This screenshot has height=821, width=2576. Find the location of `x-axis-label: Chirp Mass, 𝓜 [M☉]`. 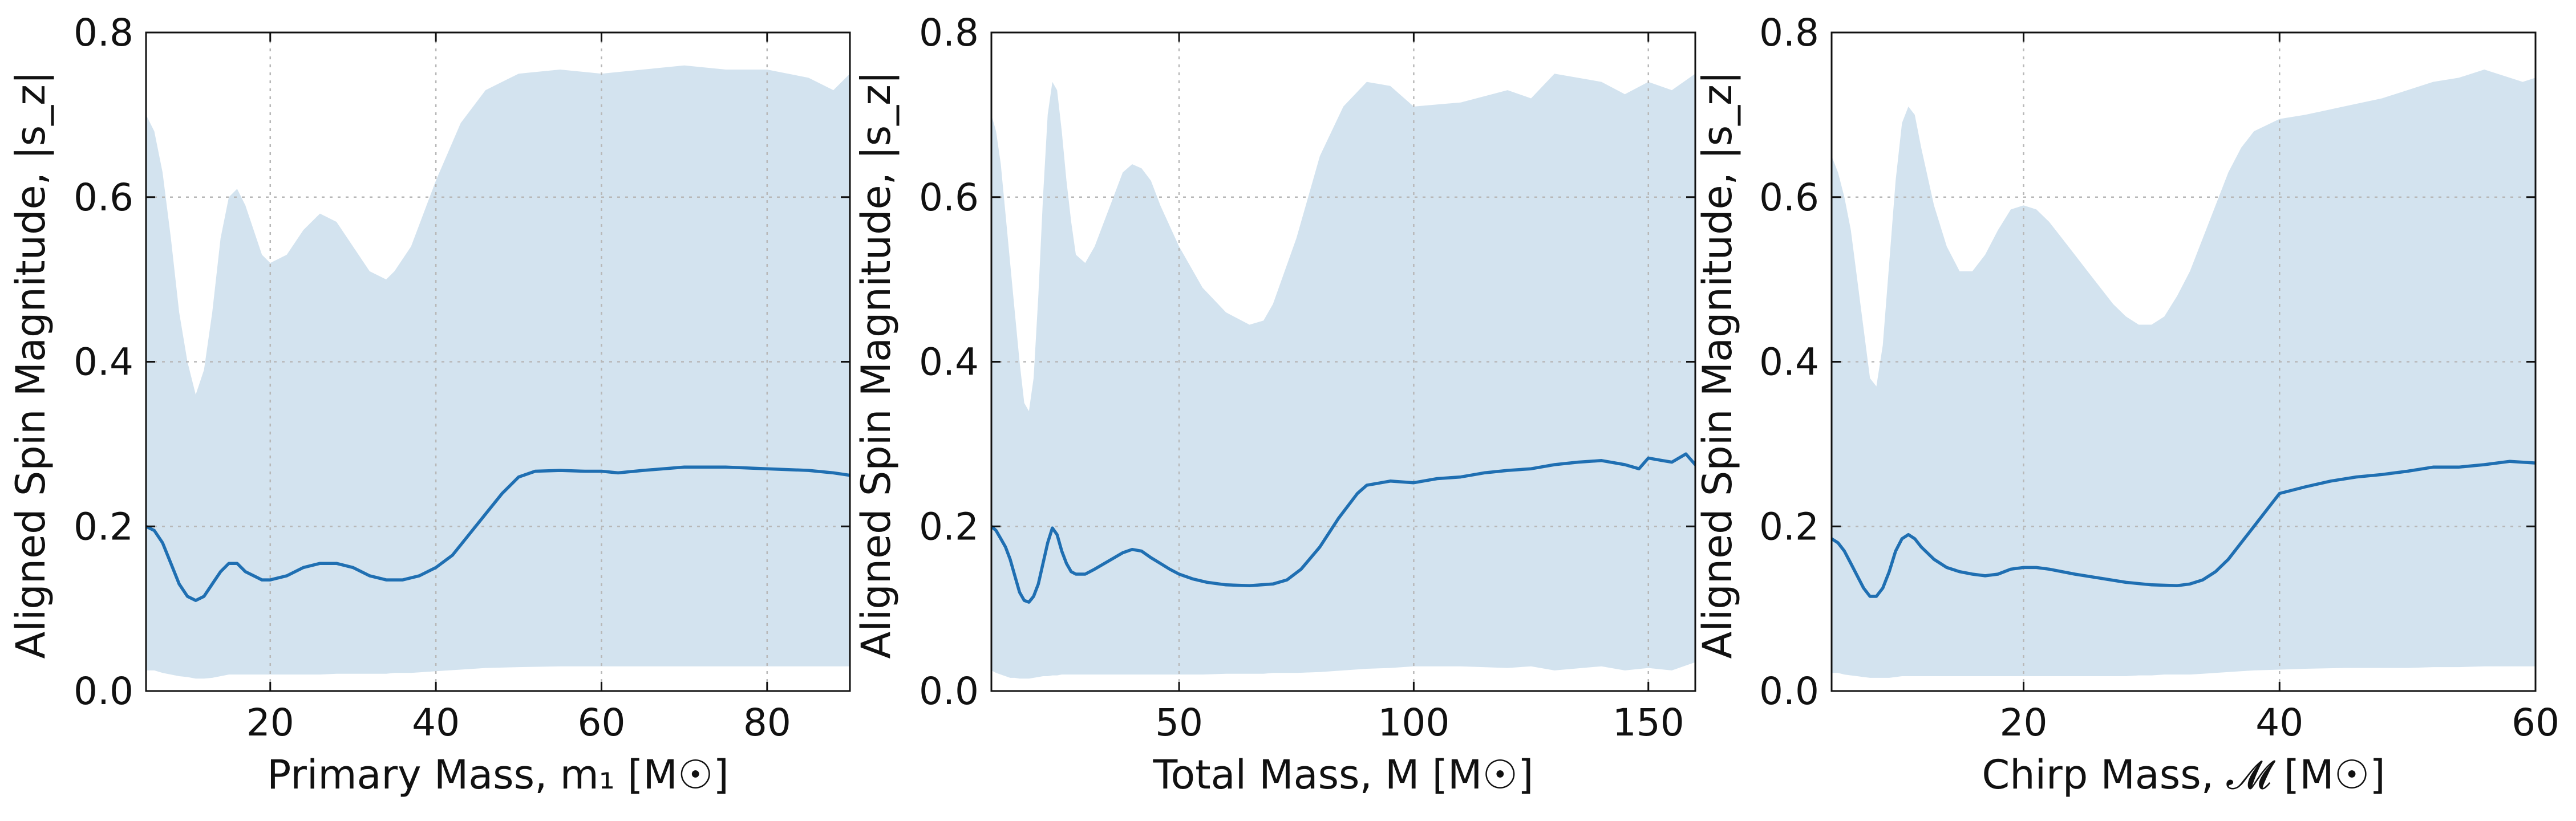

x-axis-label: Chirp Mass, 𝓜 [M☉] is located at coordinates (2183, 775).